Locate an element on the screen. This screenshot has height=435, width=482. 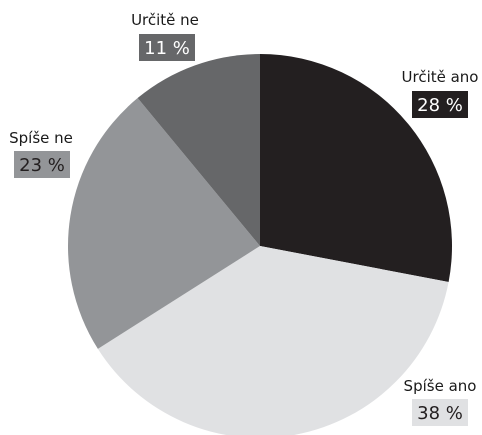
slice-value-box-urcite-ne is located at coordinates (167, 47).